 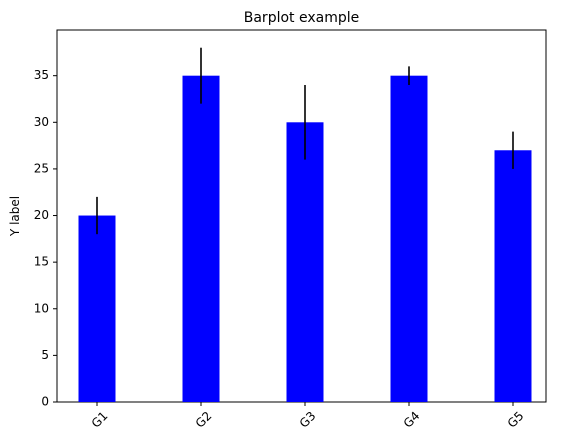 What do you see at coordinates (41, 122) in the screenshot?
I see `y-tick-label-30: 30` at bounding box center [41, 122].